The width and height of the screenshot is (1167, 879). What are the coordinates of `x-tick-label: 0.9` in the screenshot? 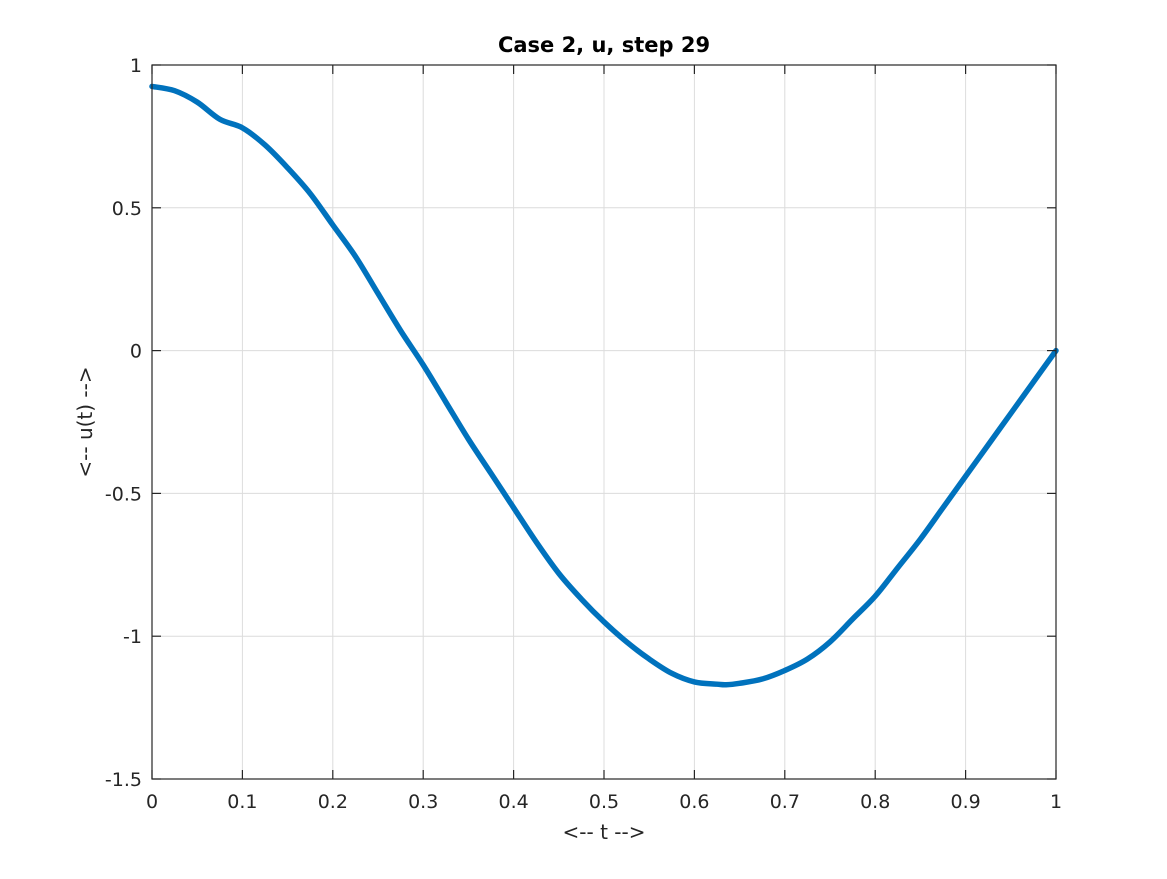 It's located at (965, 802).